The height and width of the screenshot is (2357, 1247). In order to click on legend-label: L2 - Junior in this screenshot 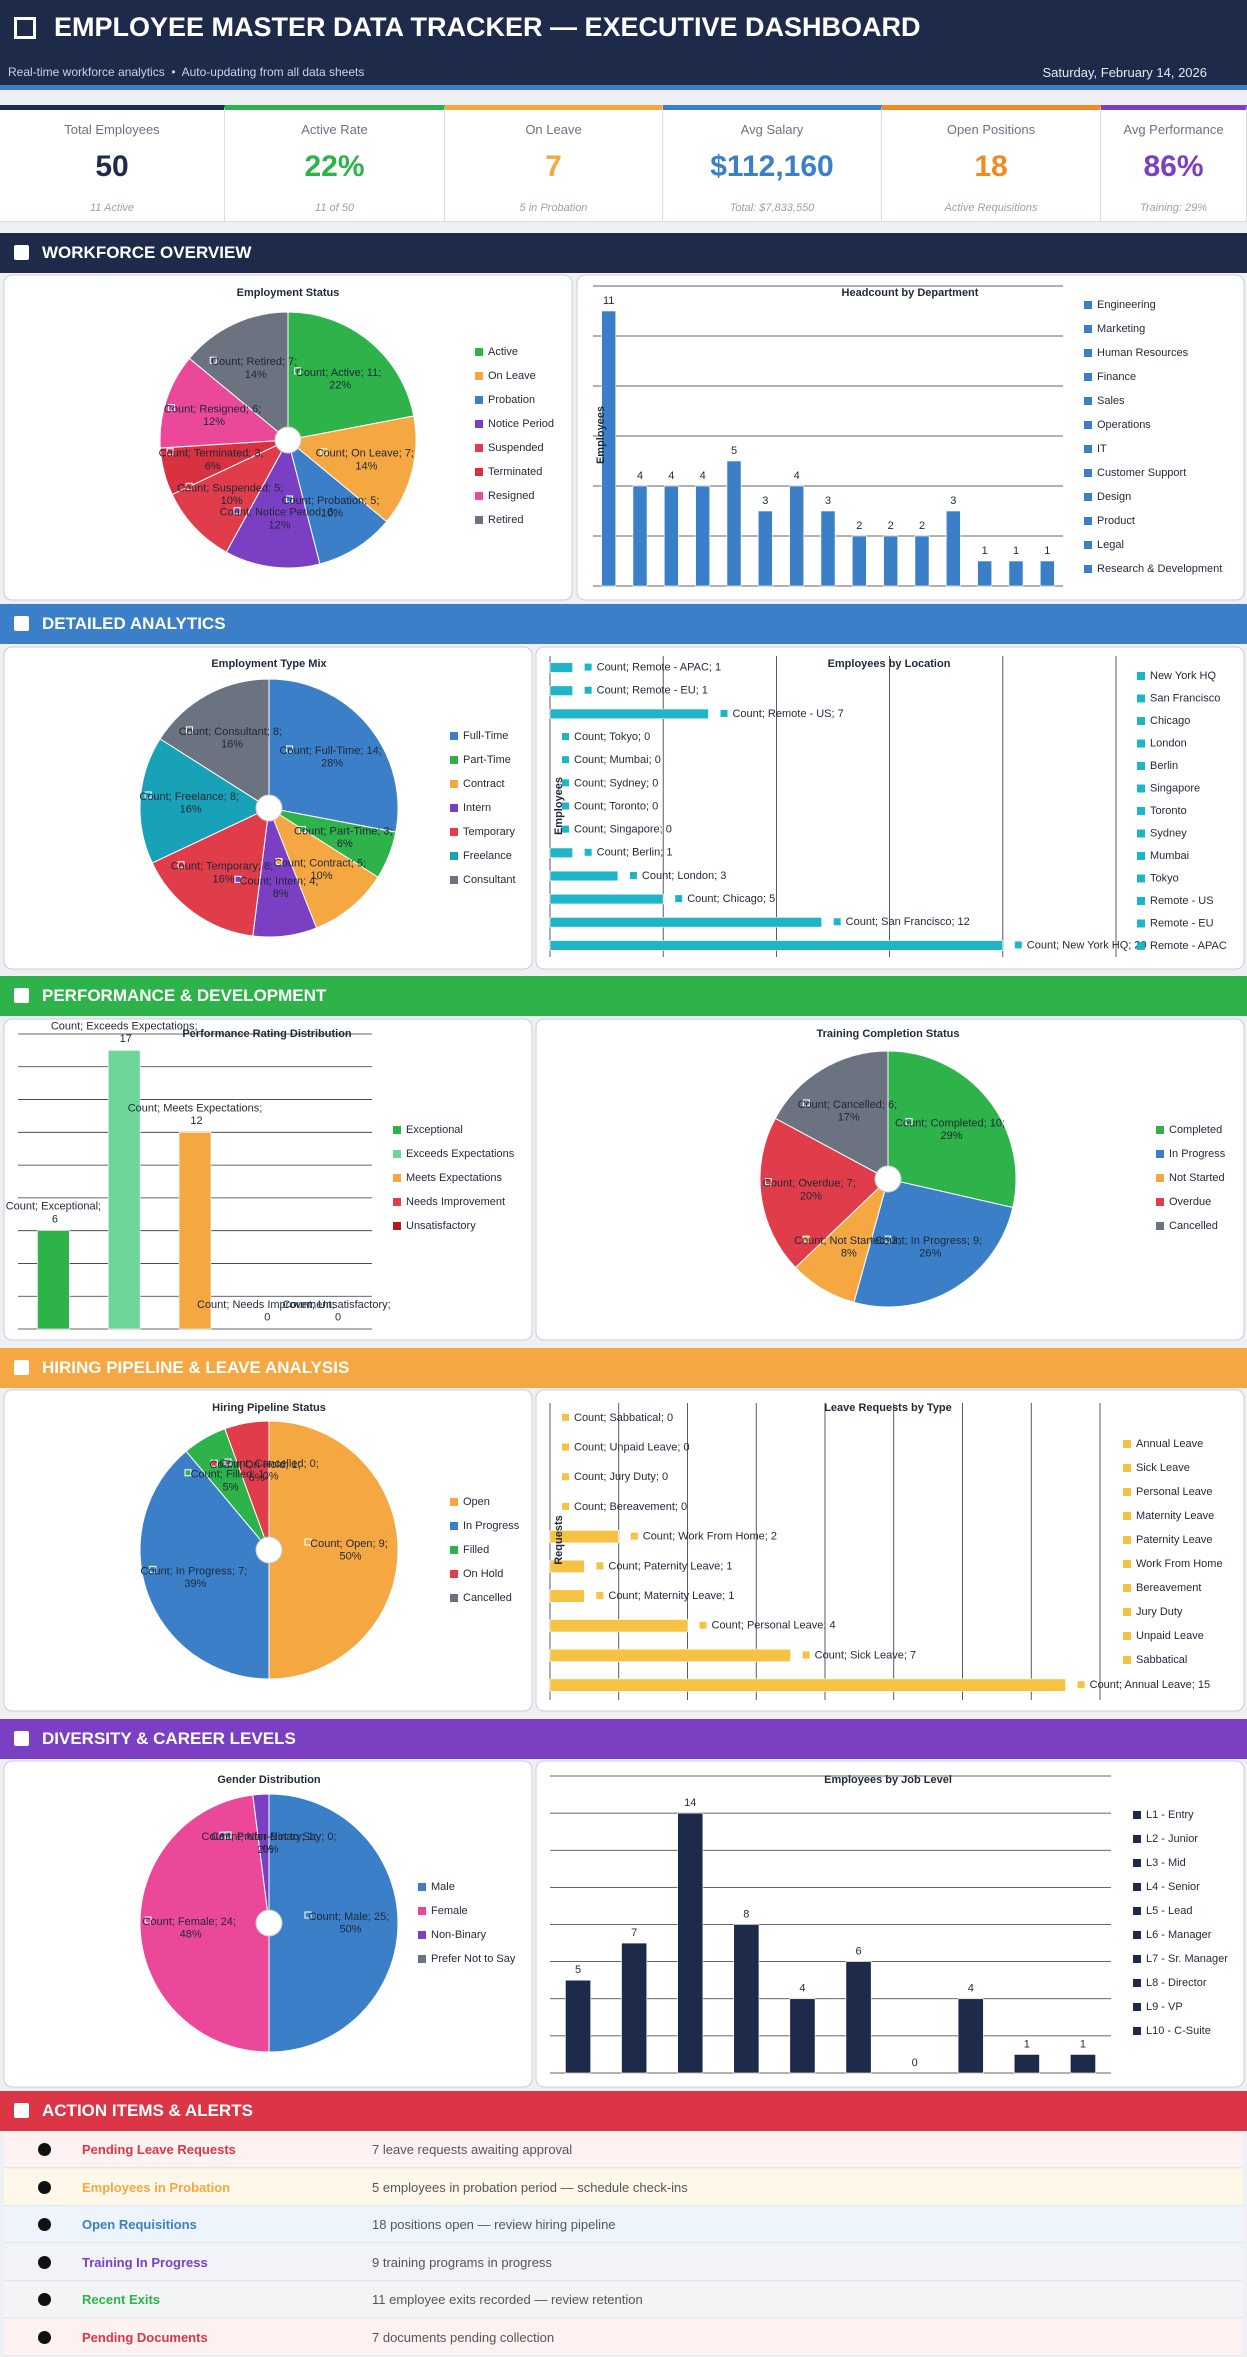, I will do `click(1172, 1839)`.